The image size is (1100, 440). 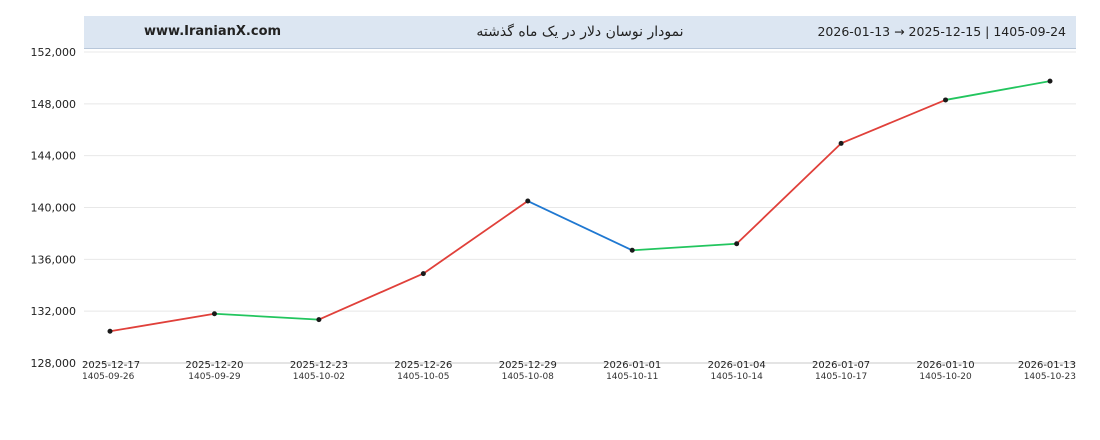 I want to click on x-tick-label-jalali: 1405-09-26, so click(x=108, y=377).